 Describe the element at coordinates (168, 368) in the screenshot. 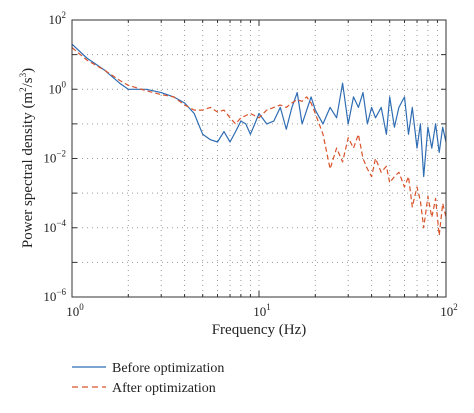

I see `legend-label-before: Before optimization` at that location.